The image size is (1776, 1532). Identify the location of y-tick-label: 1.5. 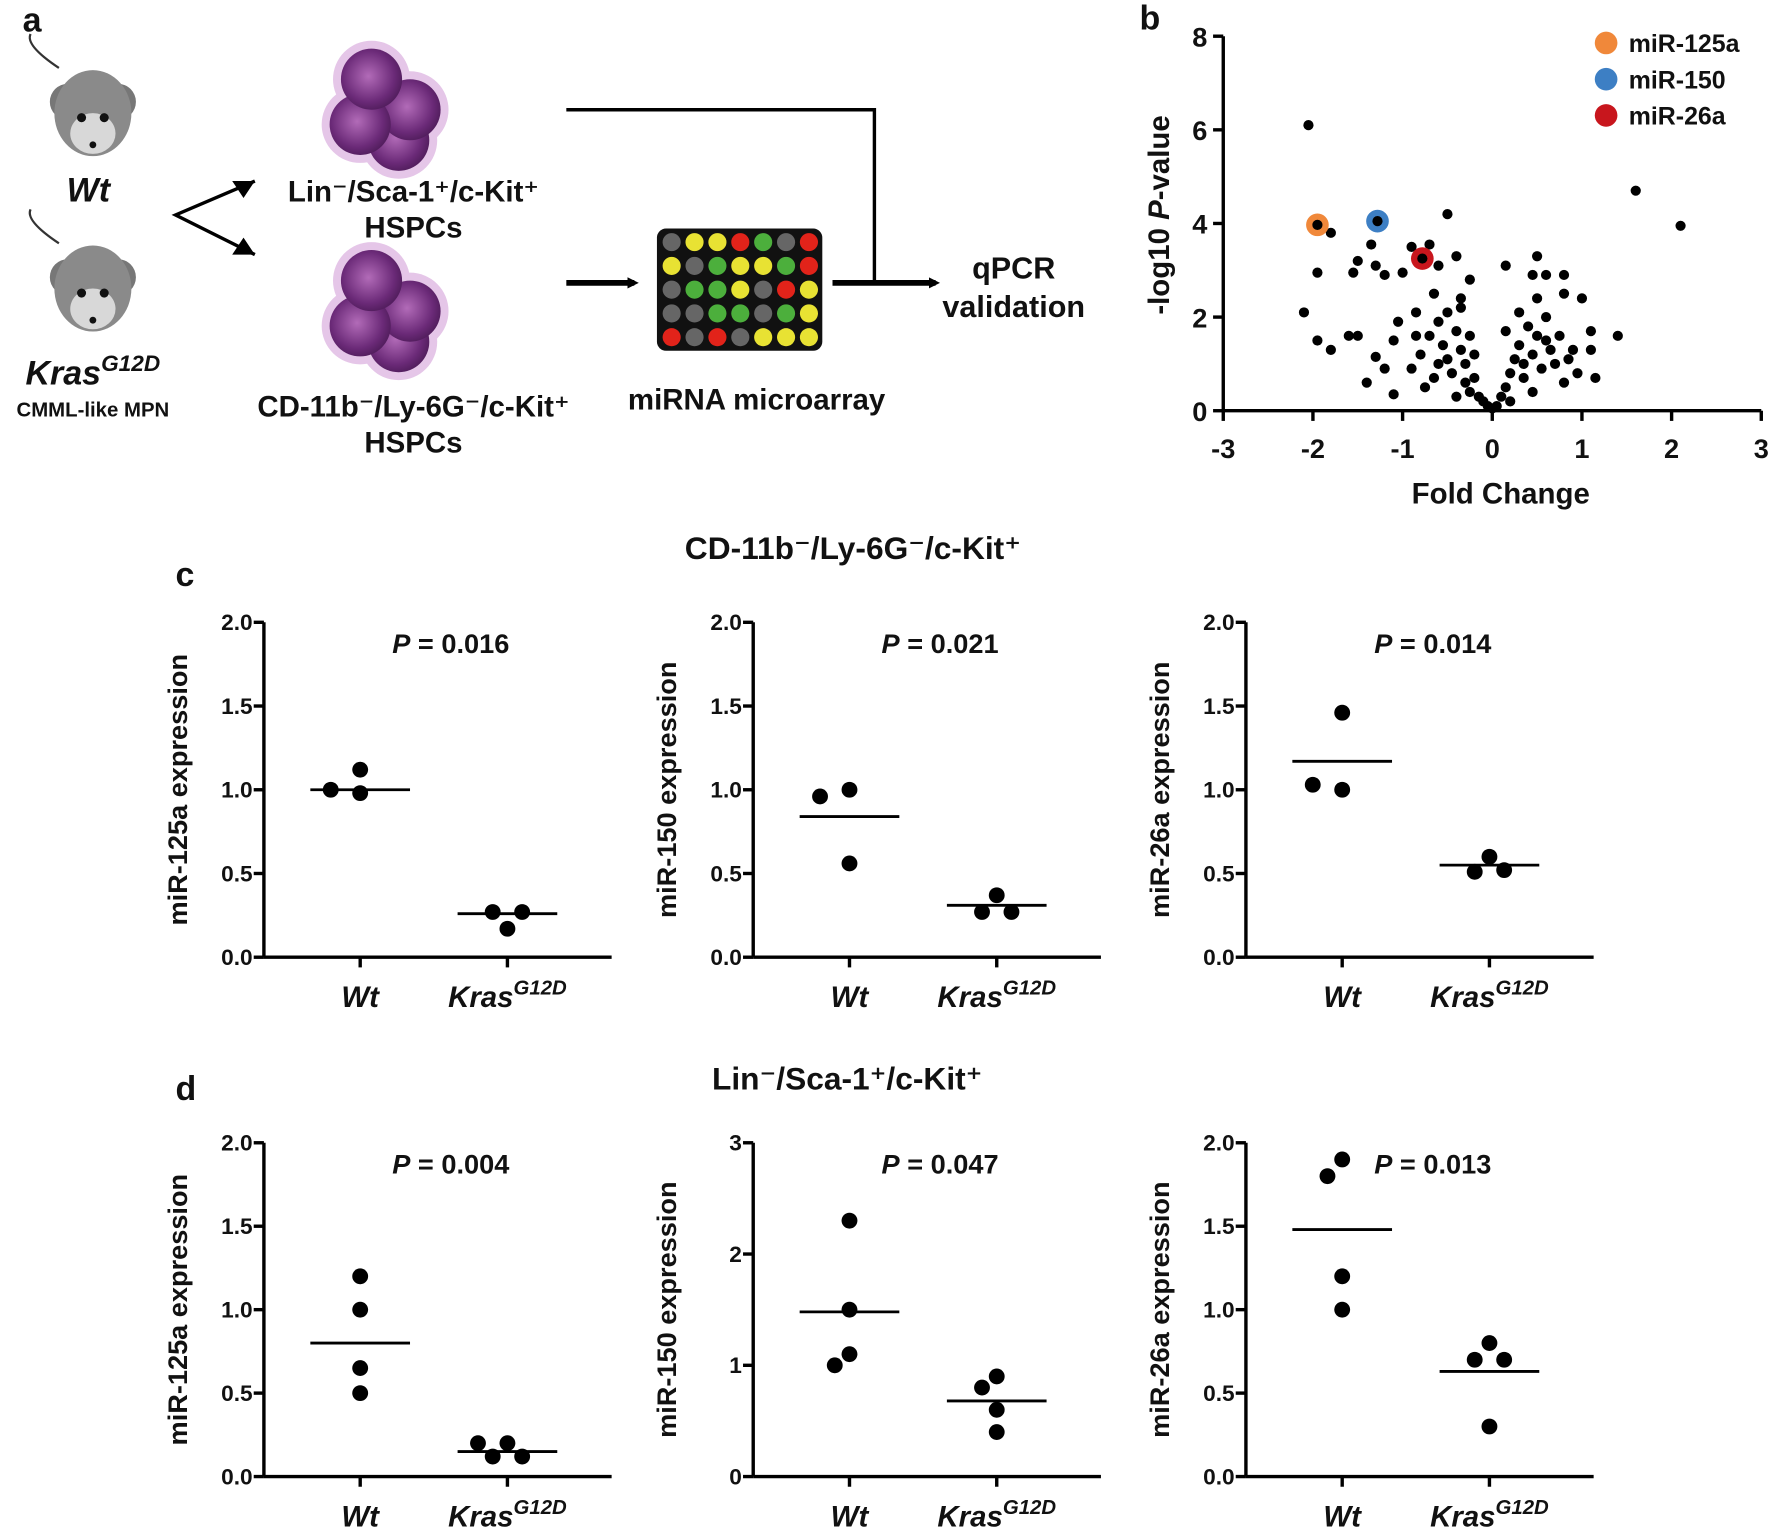
(236, 1226).